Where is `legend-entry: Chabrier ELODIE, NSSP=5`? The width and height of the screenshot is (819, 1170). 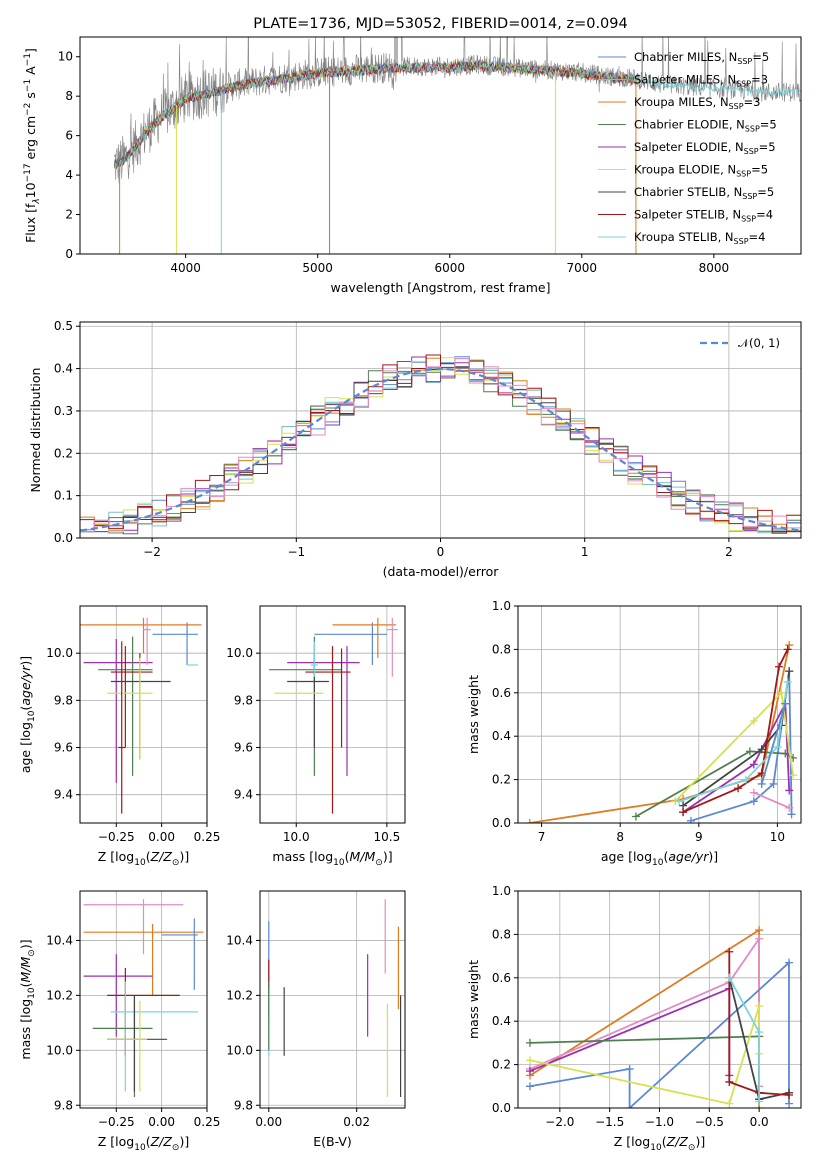
legend-entry: Chabrier ELODIE, NSSP=5 is located at coordinates (705, 126).